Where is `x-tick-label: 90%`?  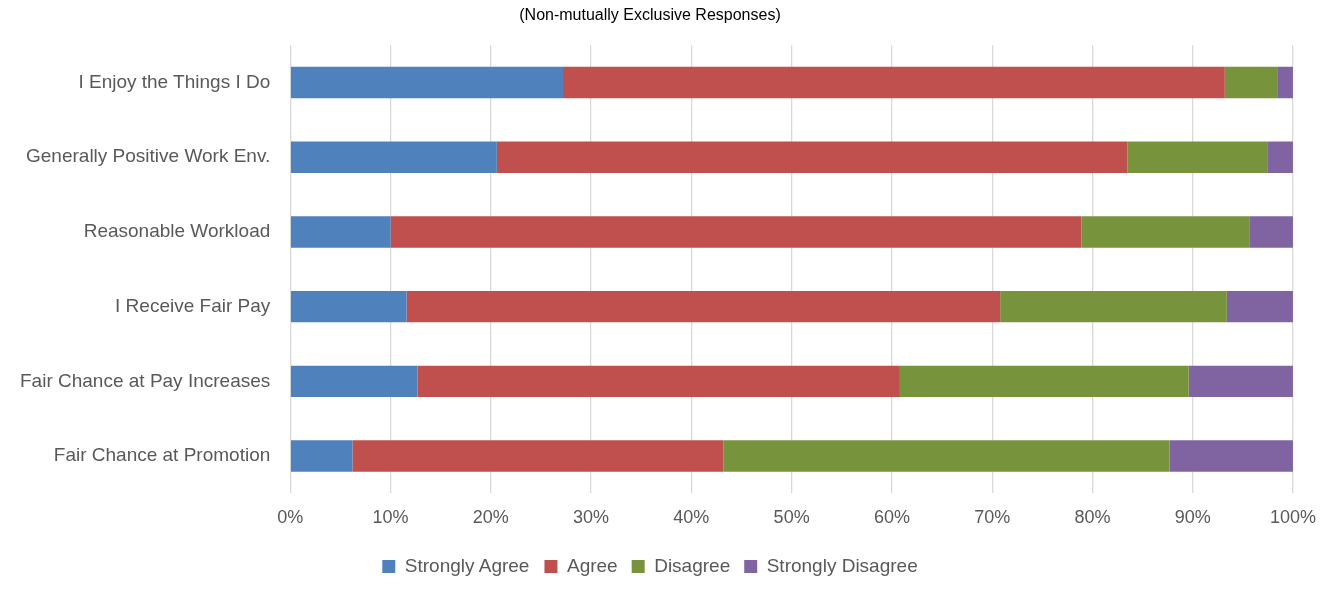 x-tick-label: 90% is located at coordinates (1192, 517).